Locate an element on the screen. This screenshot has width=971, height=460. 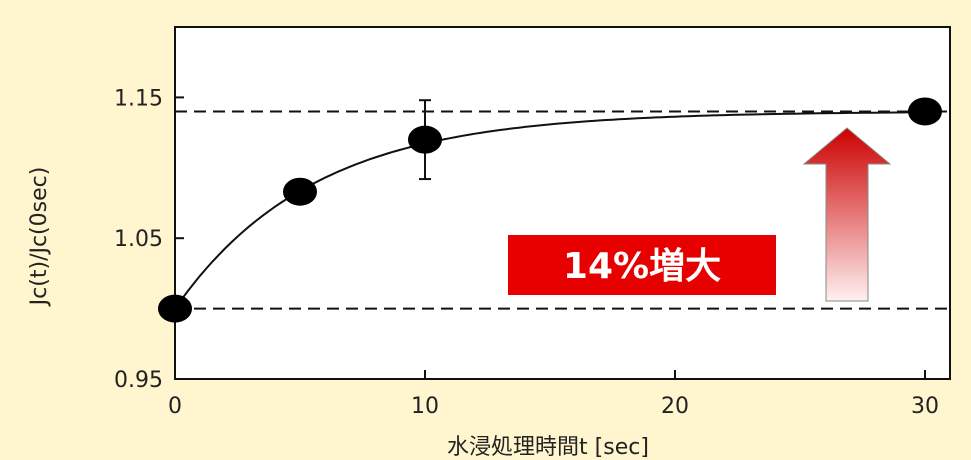
x-axis-label: 水浸処理時間t [sec] is located at coordinates (548, 447).